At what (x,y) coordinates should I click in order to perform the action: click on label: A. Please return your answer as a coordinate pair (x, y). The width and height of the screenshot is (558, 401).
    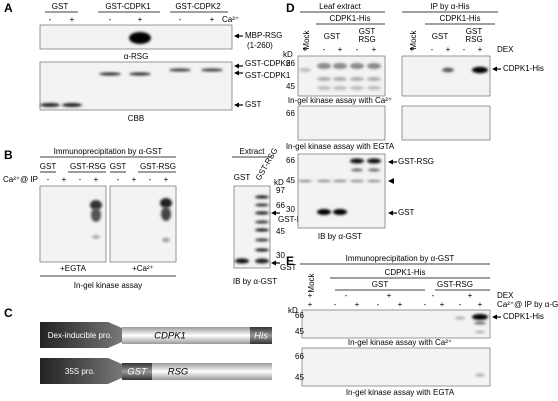
    Looking at the image, I should click on (8, 8).